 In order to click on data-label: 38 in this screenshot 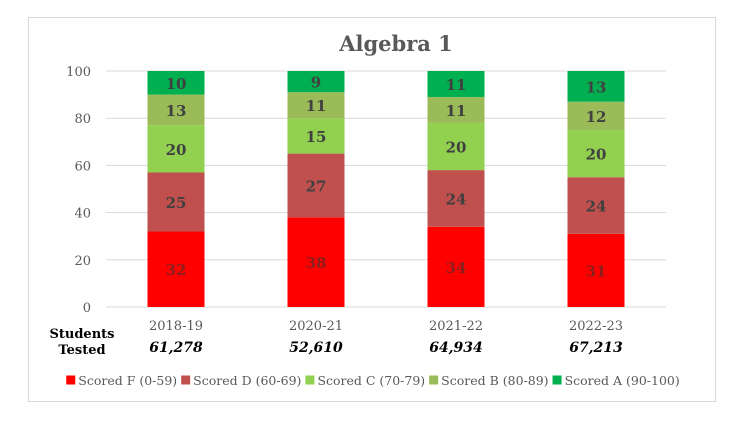, I will do `click(316, 263)`.